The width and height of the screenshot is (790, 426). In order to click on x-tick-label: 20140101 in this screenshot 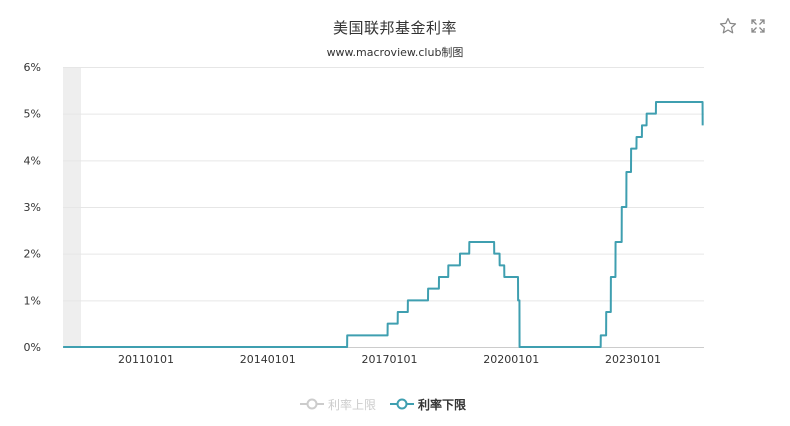, I will do `click(268, 359)`.